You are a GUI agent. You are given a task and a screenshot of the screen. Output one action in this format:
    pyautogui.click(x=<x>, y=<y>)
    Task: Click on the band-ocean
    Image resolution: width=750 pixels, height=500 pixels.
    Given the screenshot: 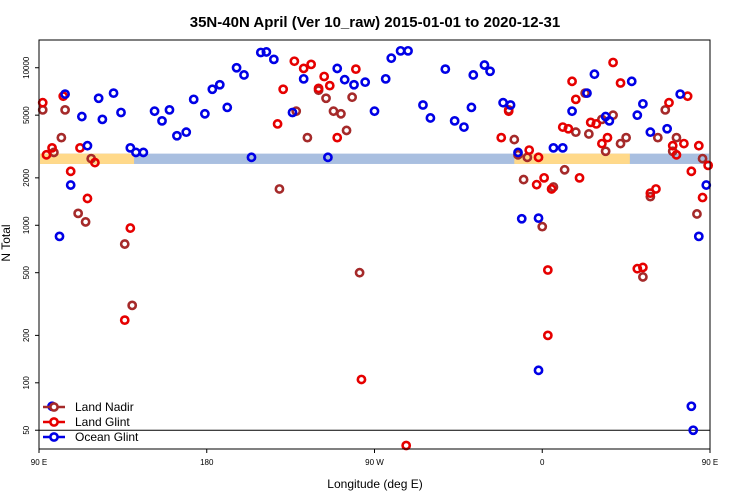 What is the action you would take?
    pyautogui.click(x=374, y=158)
    